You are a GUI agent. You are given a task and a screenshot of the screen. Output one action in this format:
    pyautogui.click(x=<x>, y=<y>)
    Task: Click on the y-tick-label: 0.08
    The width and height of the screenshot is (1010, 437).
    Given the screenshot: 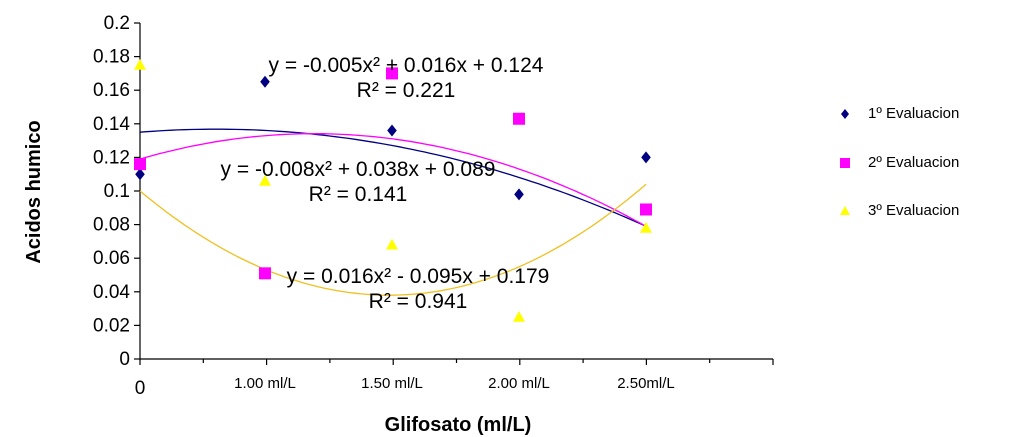 What is the action you would take?
    pyautogui.click(x=111, y=225)
    